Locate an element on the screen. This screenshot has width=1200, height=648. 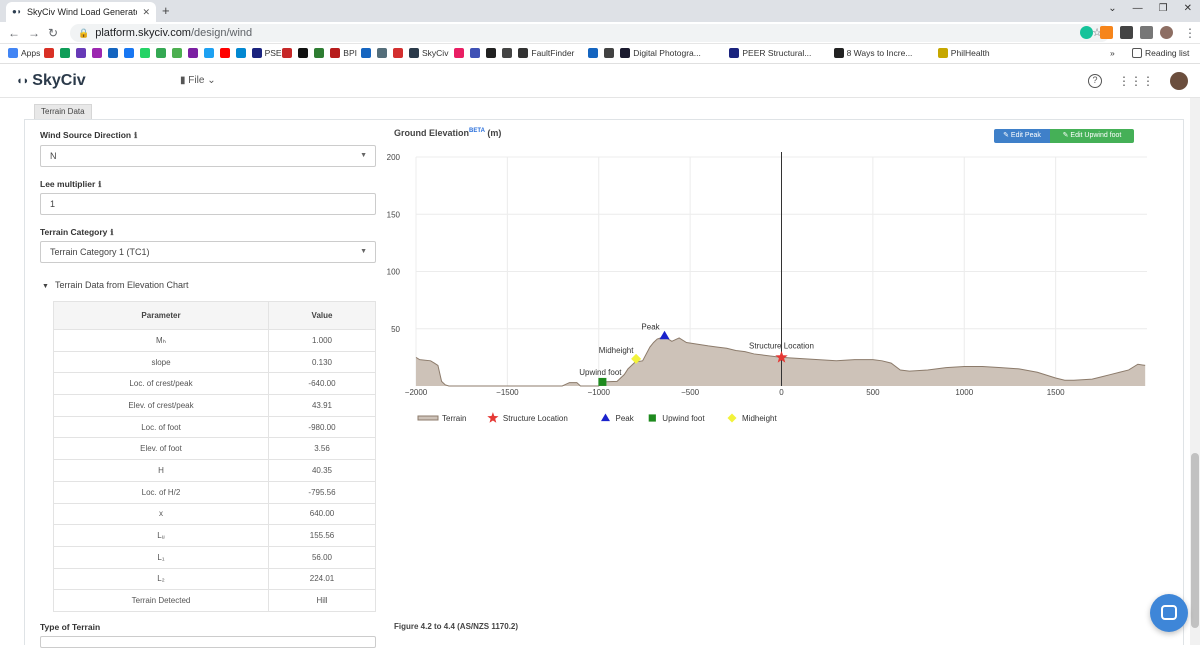
parameter-cell: L₁ is located at coordinates (161, 557).